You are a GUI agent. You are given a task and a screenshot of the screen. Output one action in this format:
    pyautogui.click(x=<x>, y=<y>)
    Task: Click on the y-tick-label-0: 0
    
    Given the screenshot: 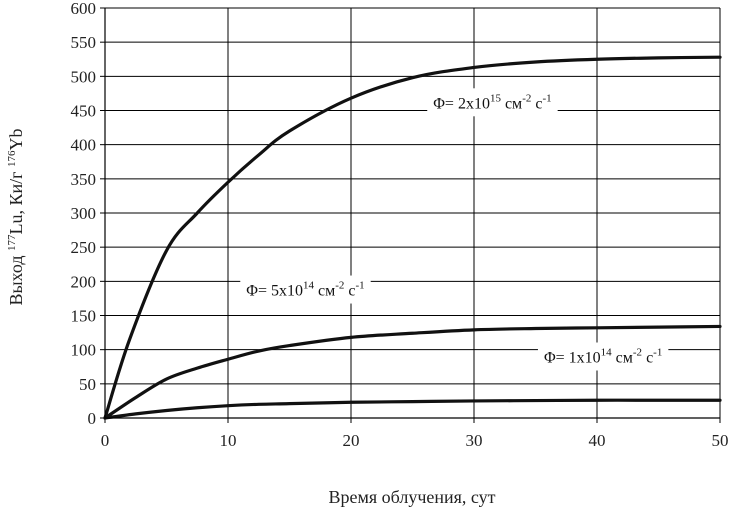 What is the action you would take?
    pyautogui.click(x=92, y=418)
    